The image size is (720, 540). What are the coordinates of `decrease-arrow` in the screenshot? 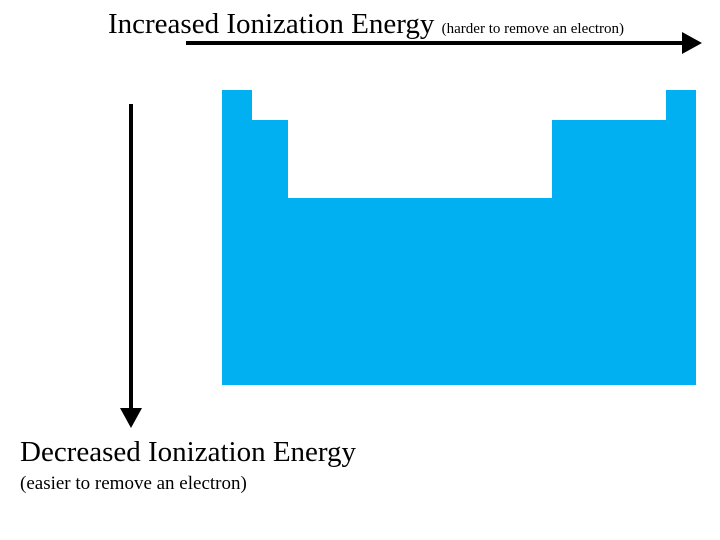 It's located at (131, 266).